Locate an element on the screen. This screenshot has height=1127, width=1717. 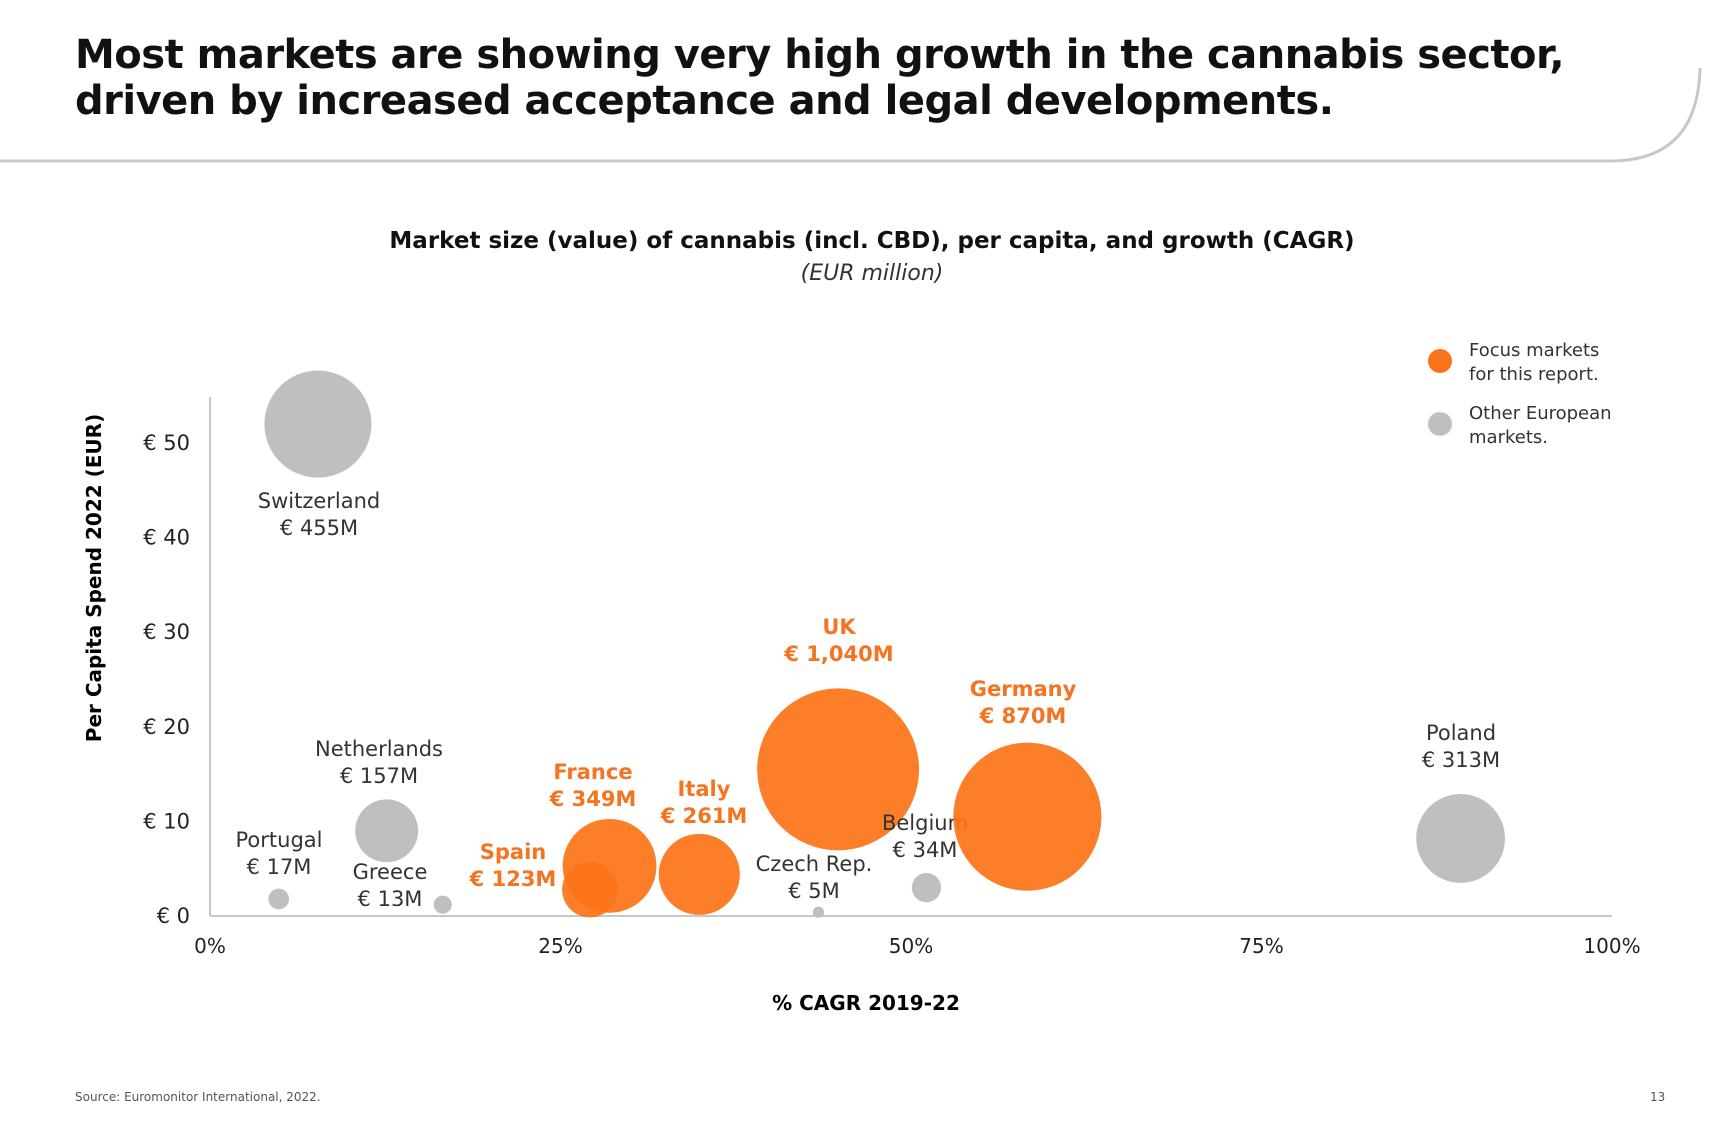
data-label-name: Spain is located at coordinates (513, 852).